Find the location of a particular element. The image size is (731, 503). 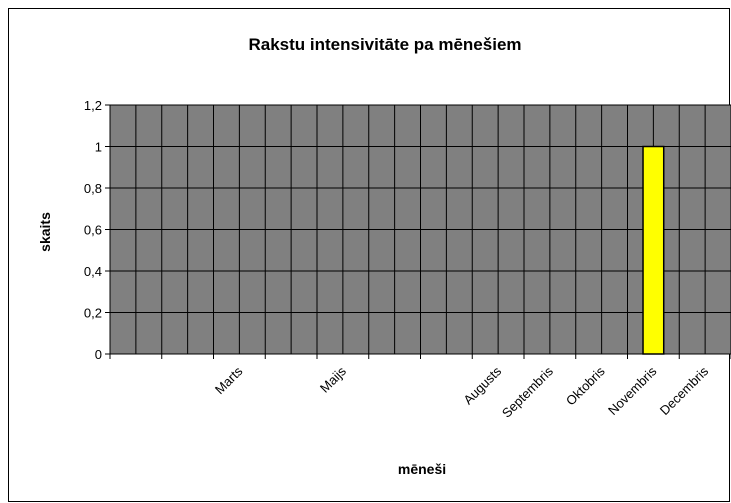

y-tick-label: 0,6 is located at coordinates (93, 230).